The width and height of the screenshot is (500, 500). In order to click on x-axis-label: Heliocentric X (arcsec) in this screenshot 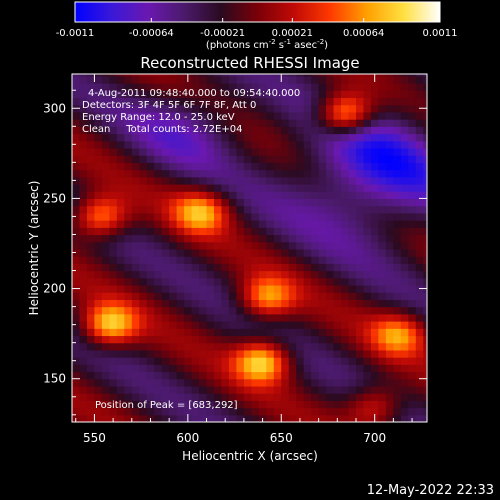, I will do `click(250, 456)`.